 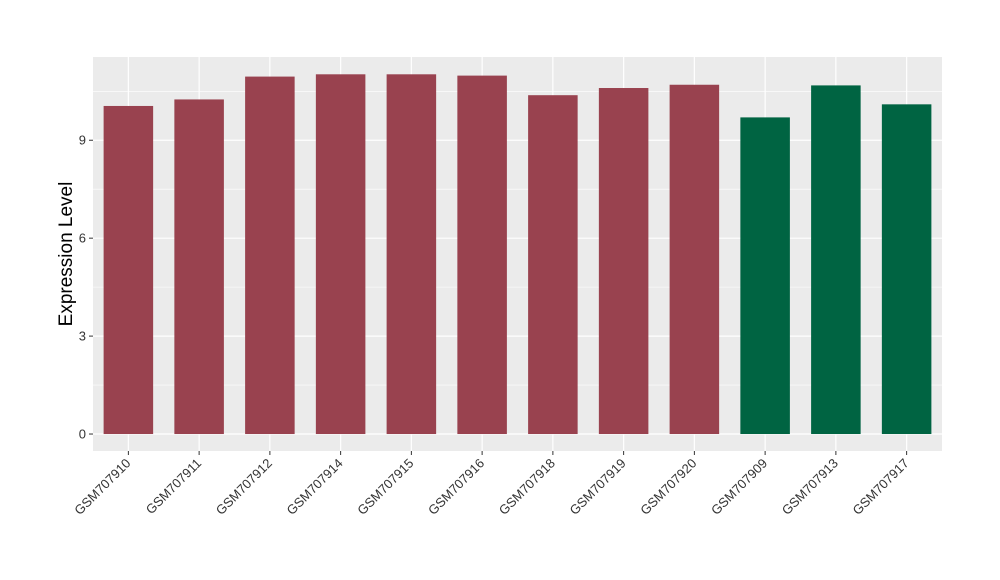 I want to click on x-tick-label: GSM707916, so click(x=456, y=487).